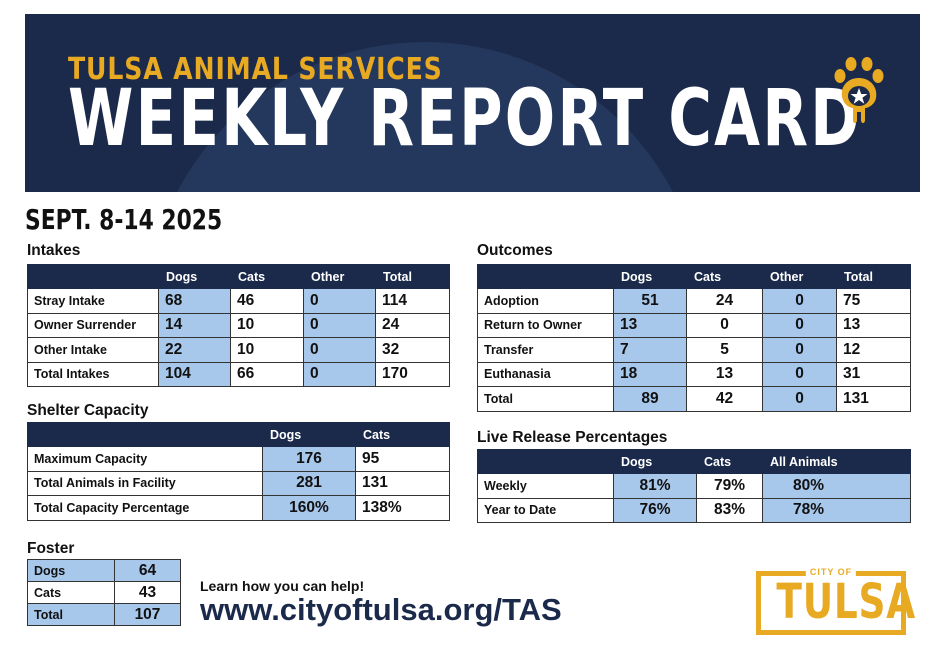 The image size is (940, 650). Describe the element at coordinates (694, 325) in the screenshot. I see `table-row: Return to Owner 13 0 0 13` at that location.